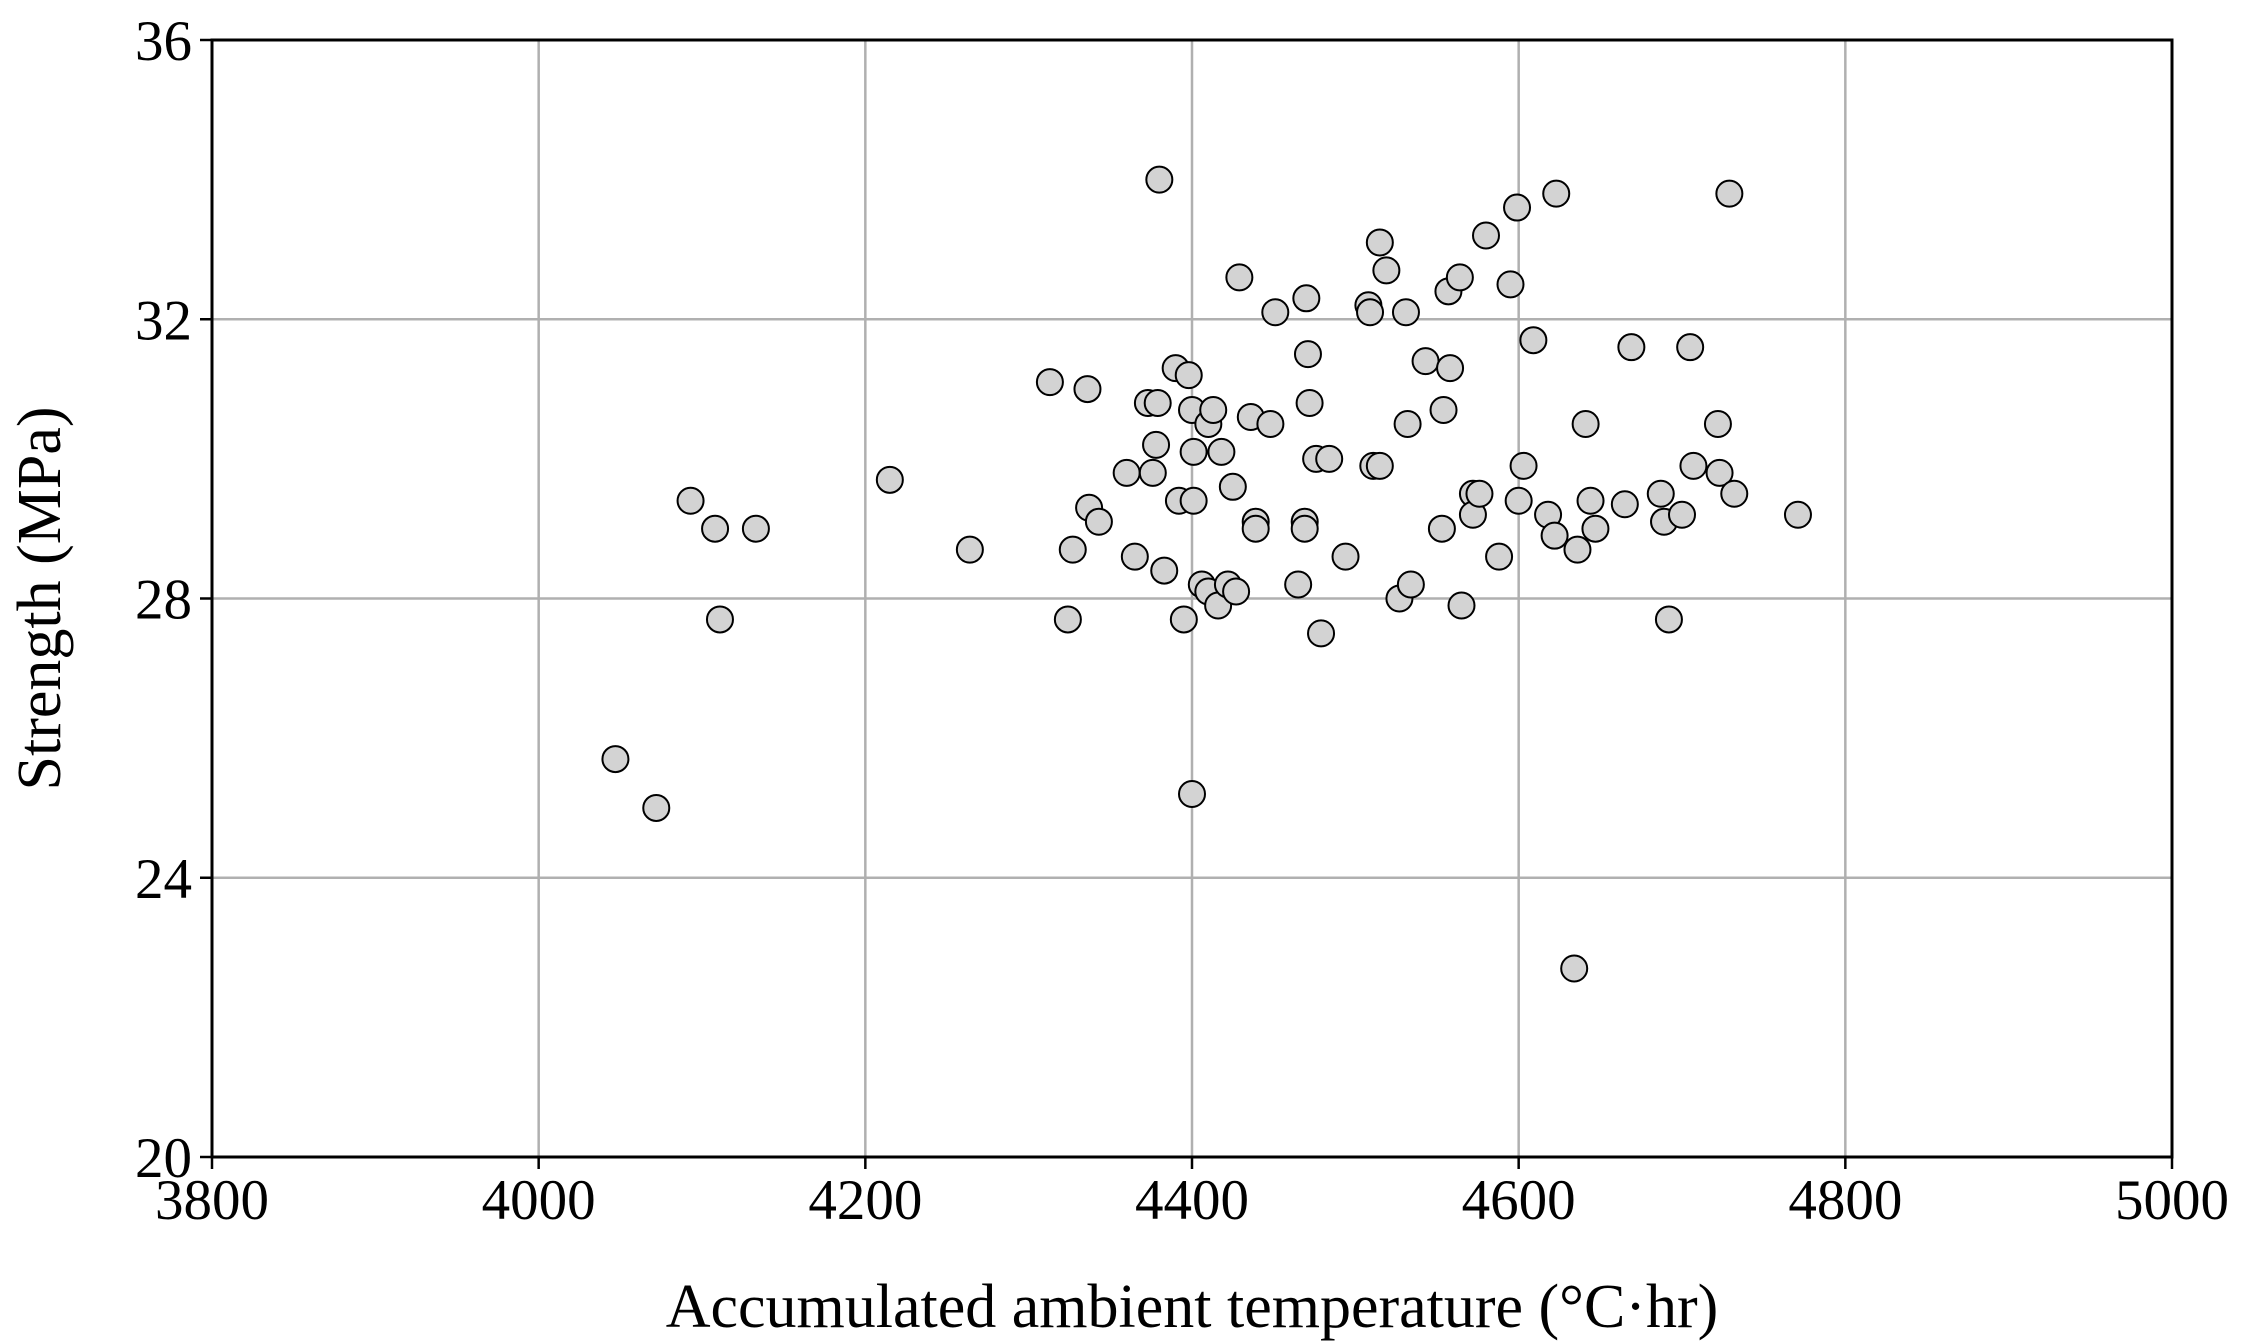  Describe the element at coordinates (163, 320) in the screenshot. I see `y-tick-label: 32` at that location.